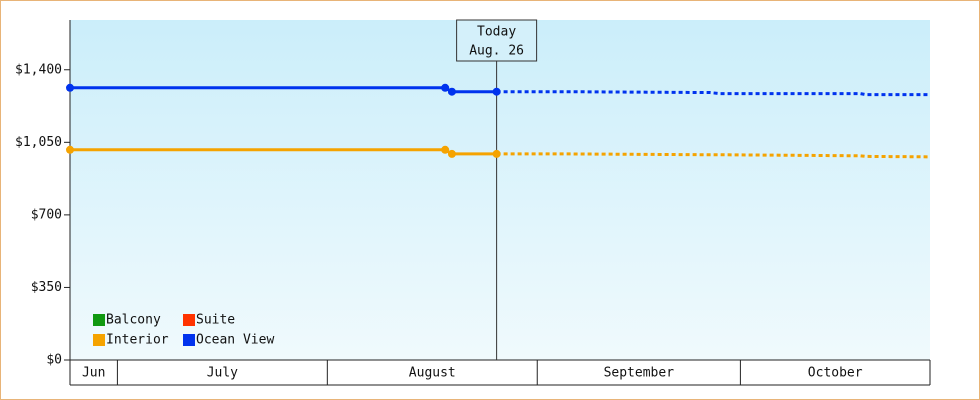 This screenshot has width=980, height=400. What do you see at coordinates (835, 373) in the screenshot?
I see `x-tick-label: October` at bounding box center [835, 373].